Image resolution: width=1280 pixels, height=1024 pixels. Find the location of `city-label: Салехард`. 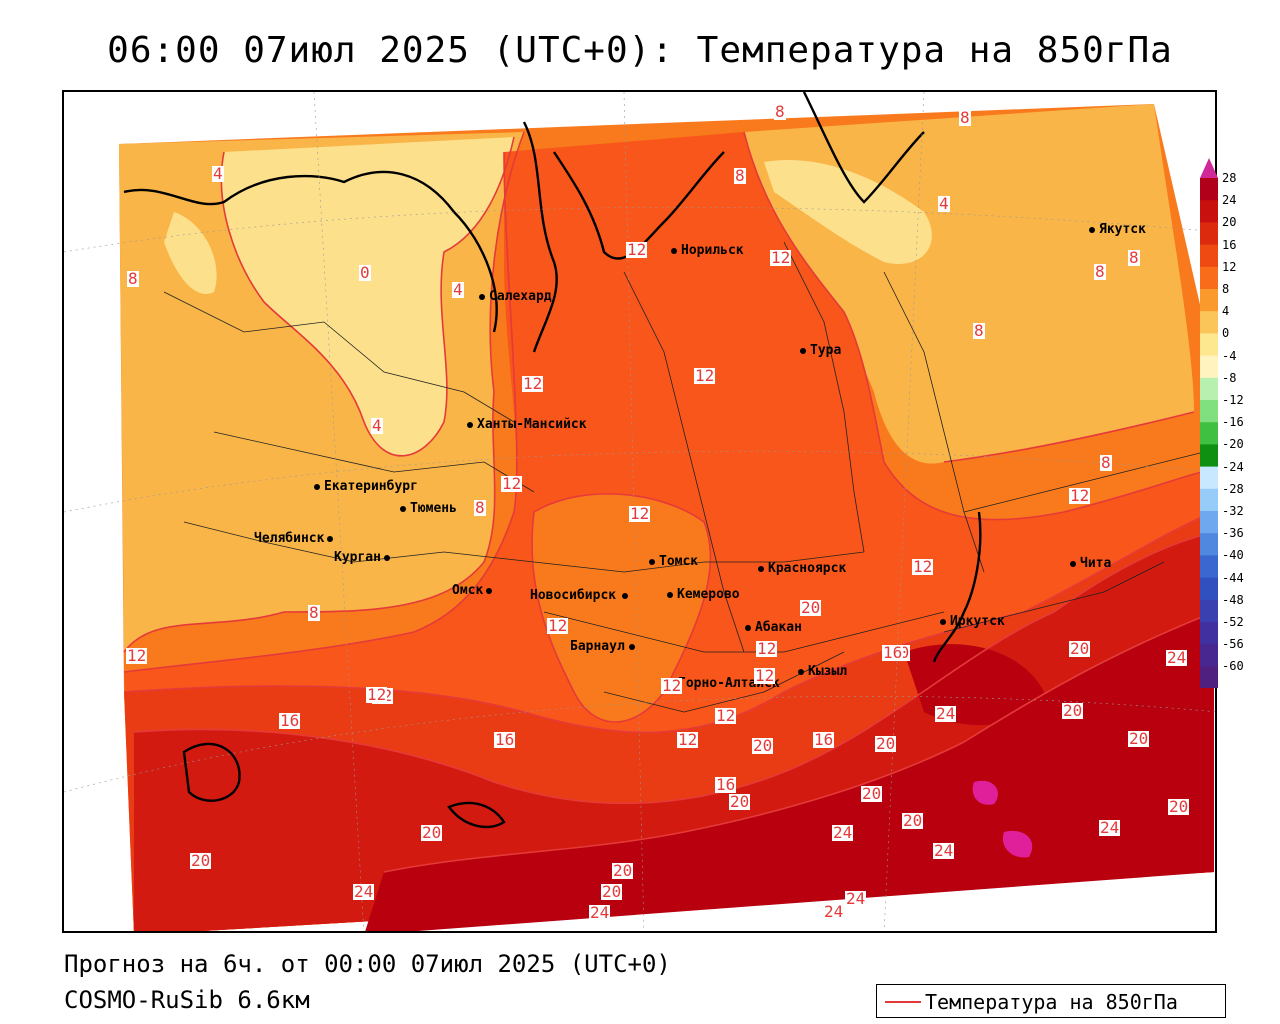

city-label: Салехард is located at coordinates (520, 296).